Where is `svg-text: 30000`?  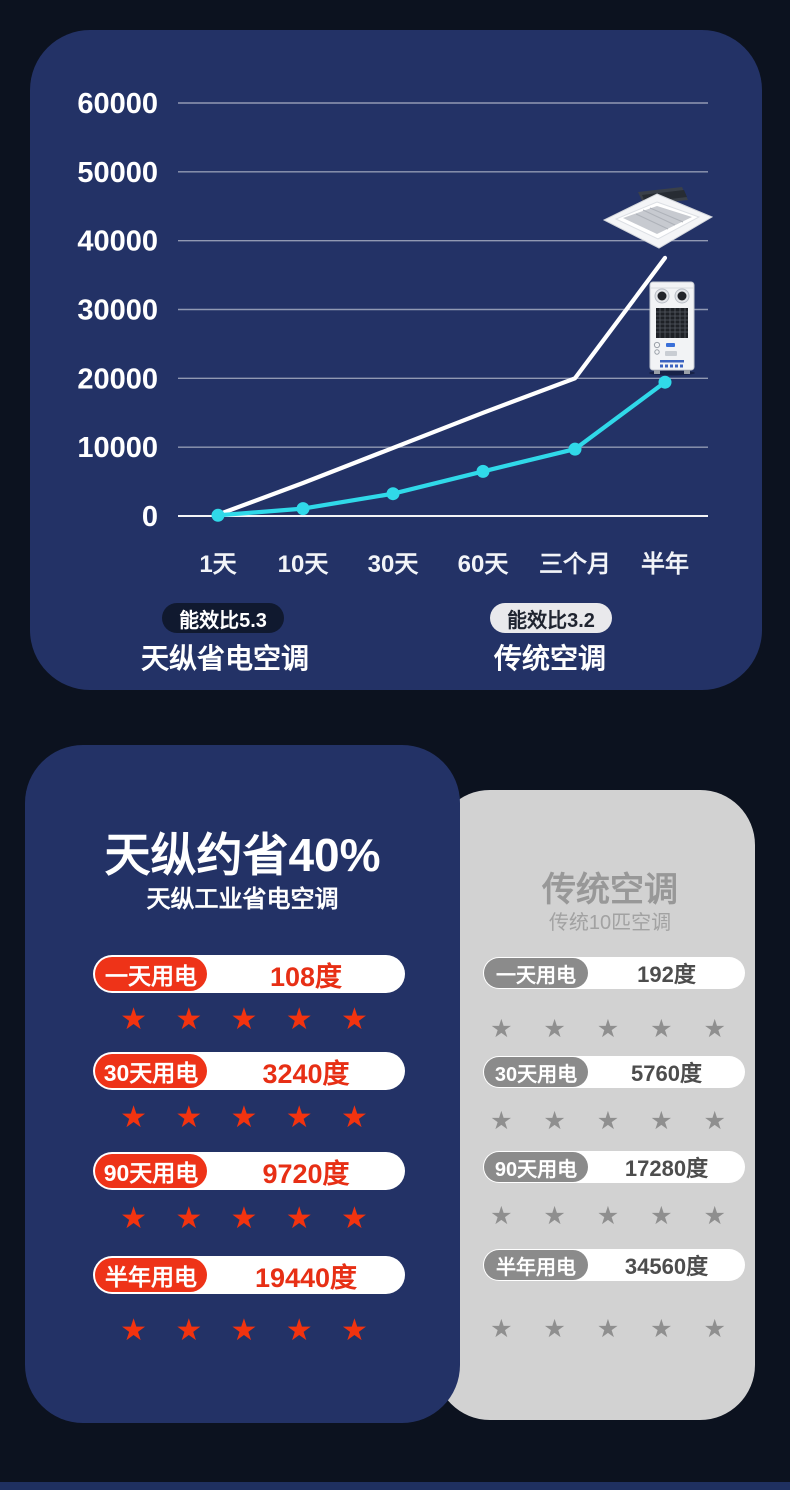
svg-text: 30000 is located at coordinates (117, 311).